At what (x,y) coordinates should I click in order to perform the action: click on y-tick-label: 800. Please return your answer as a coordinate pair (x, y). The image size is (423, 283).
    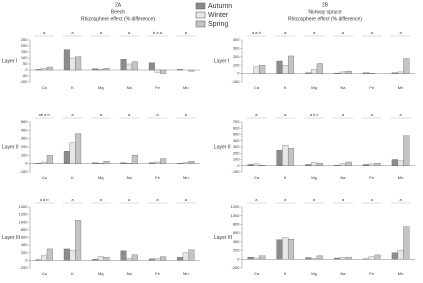
    Looking at the image, I should click on (24, 229).